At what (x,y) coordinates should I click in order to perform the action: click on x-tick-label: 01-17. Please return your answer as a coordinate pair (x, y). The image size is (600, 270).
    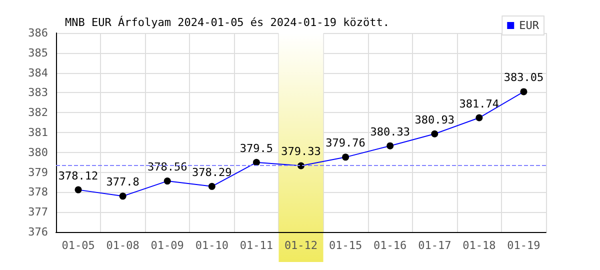
    Looking at the image, I should click on (435, 245).